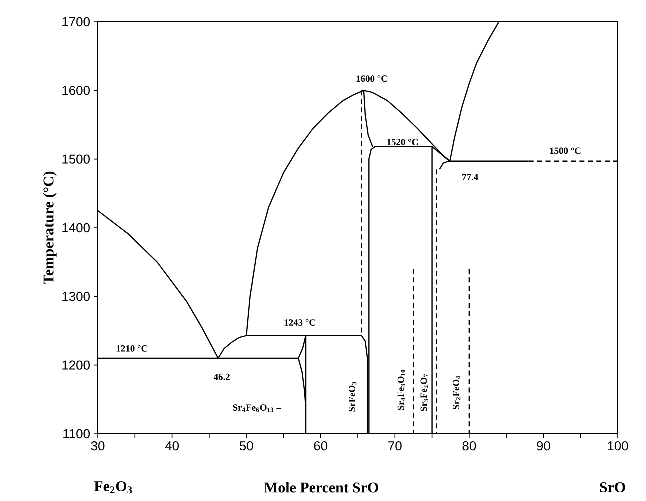 This screenshot has height=501, width=646. What do you see at coordinates (172, 446) in the screenshot?
I see `x-tick-label: 40` at bounding box center [172, 446].